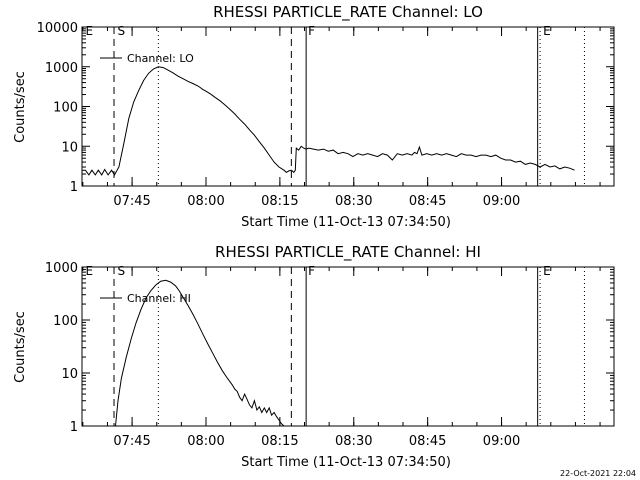 Image resolution: width=640 pixels, height=480 pixels. What do you see at coordinates (159, 298) in the screenshot?
I see `legend-label: Channel: HI` at bounding box center [159, 298].